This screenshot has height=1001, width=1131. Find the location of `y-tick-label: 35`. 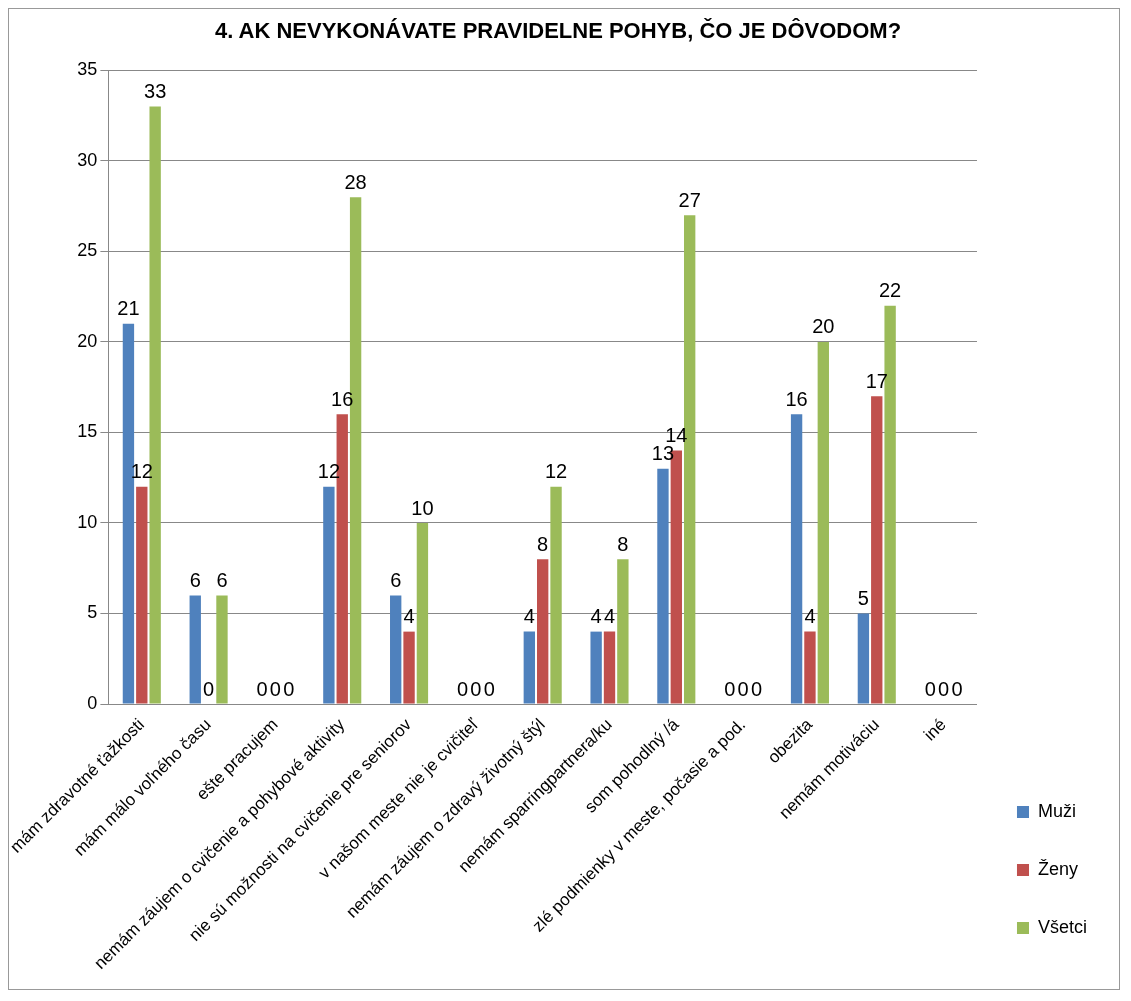

y-tick-label: 35 is located at coordinates (87, 69).